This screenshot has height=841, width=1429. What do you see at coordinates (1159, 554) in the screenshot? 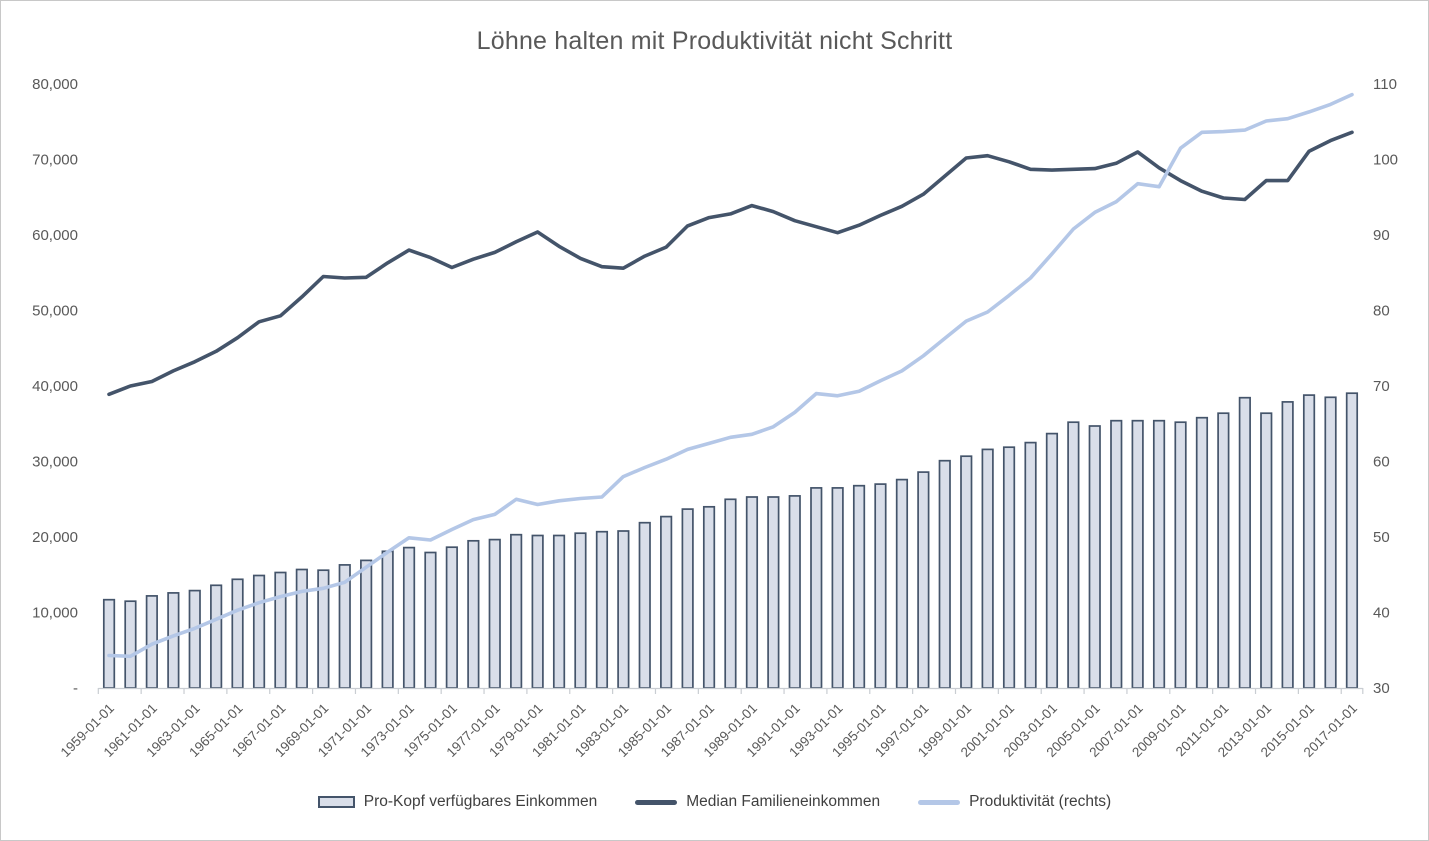
I see `bar-2008` at bounding box center [1159, 554].